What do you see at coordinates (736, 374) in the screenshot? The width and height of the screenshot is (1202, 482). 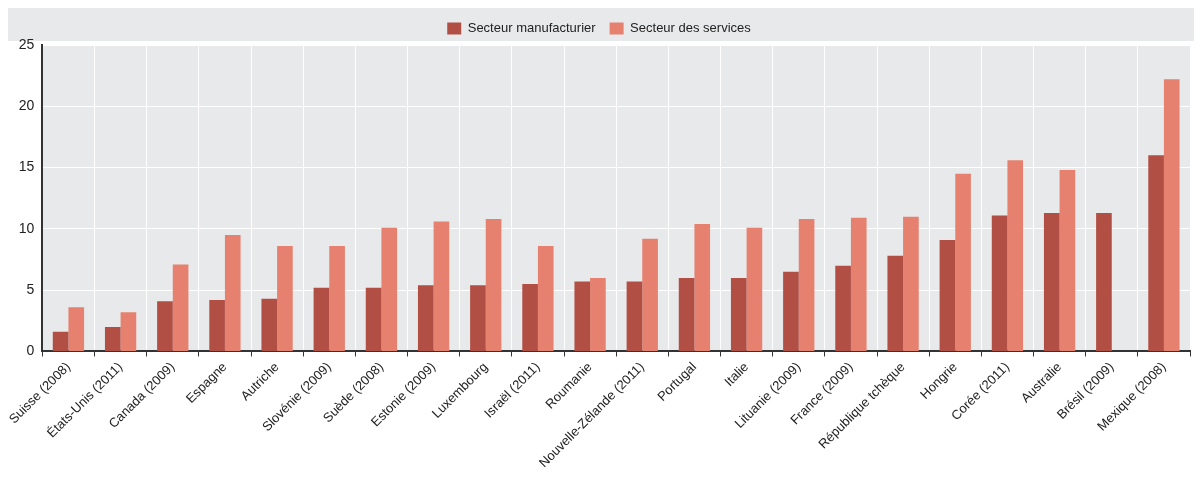 I see `x-tick-label: Italie` at bounding box center [736, 374].